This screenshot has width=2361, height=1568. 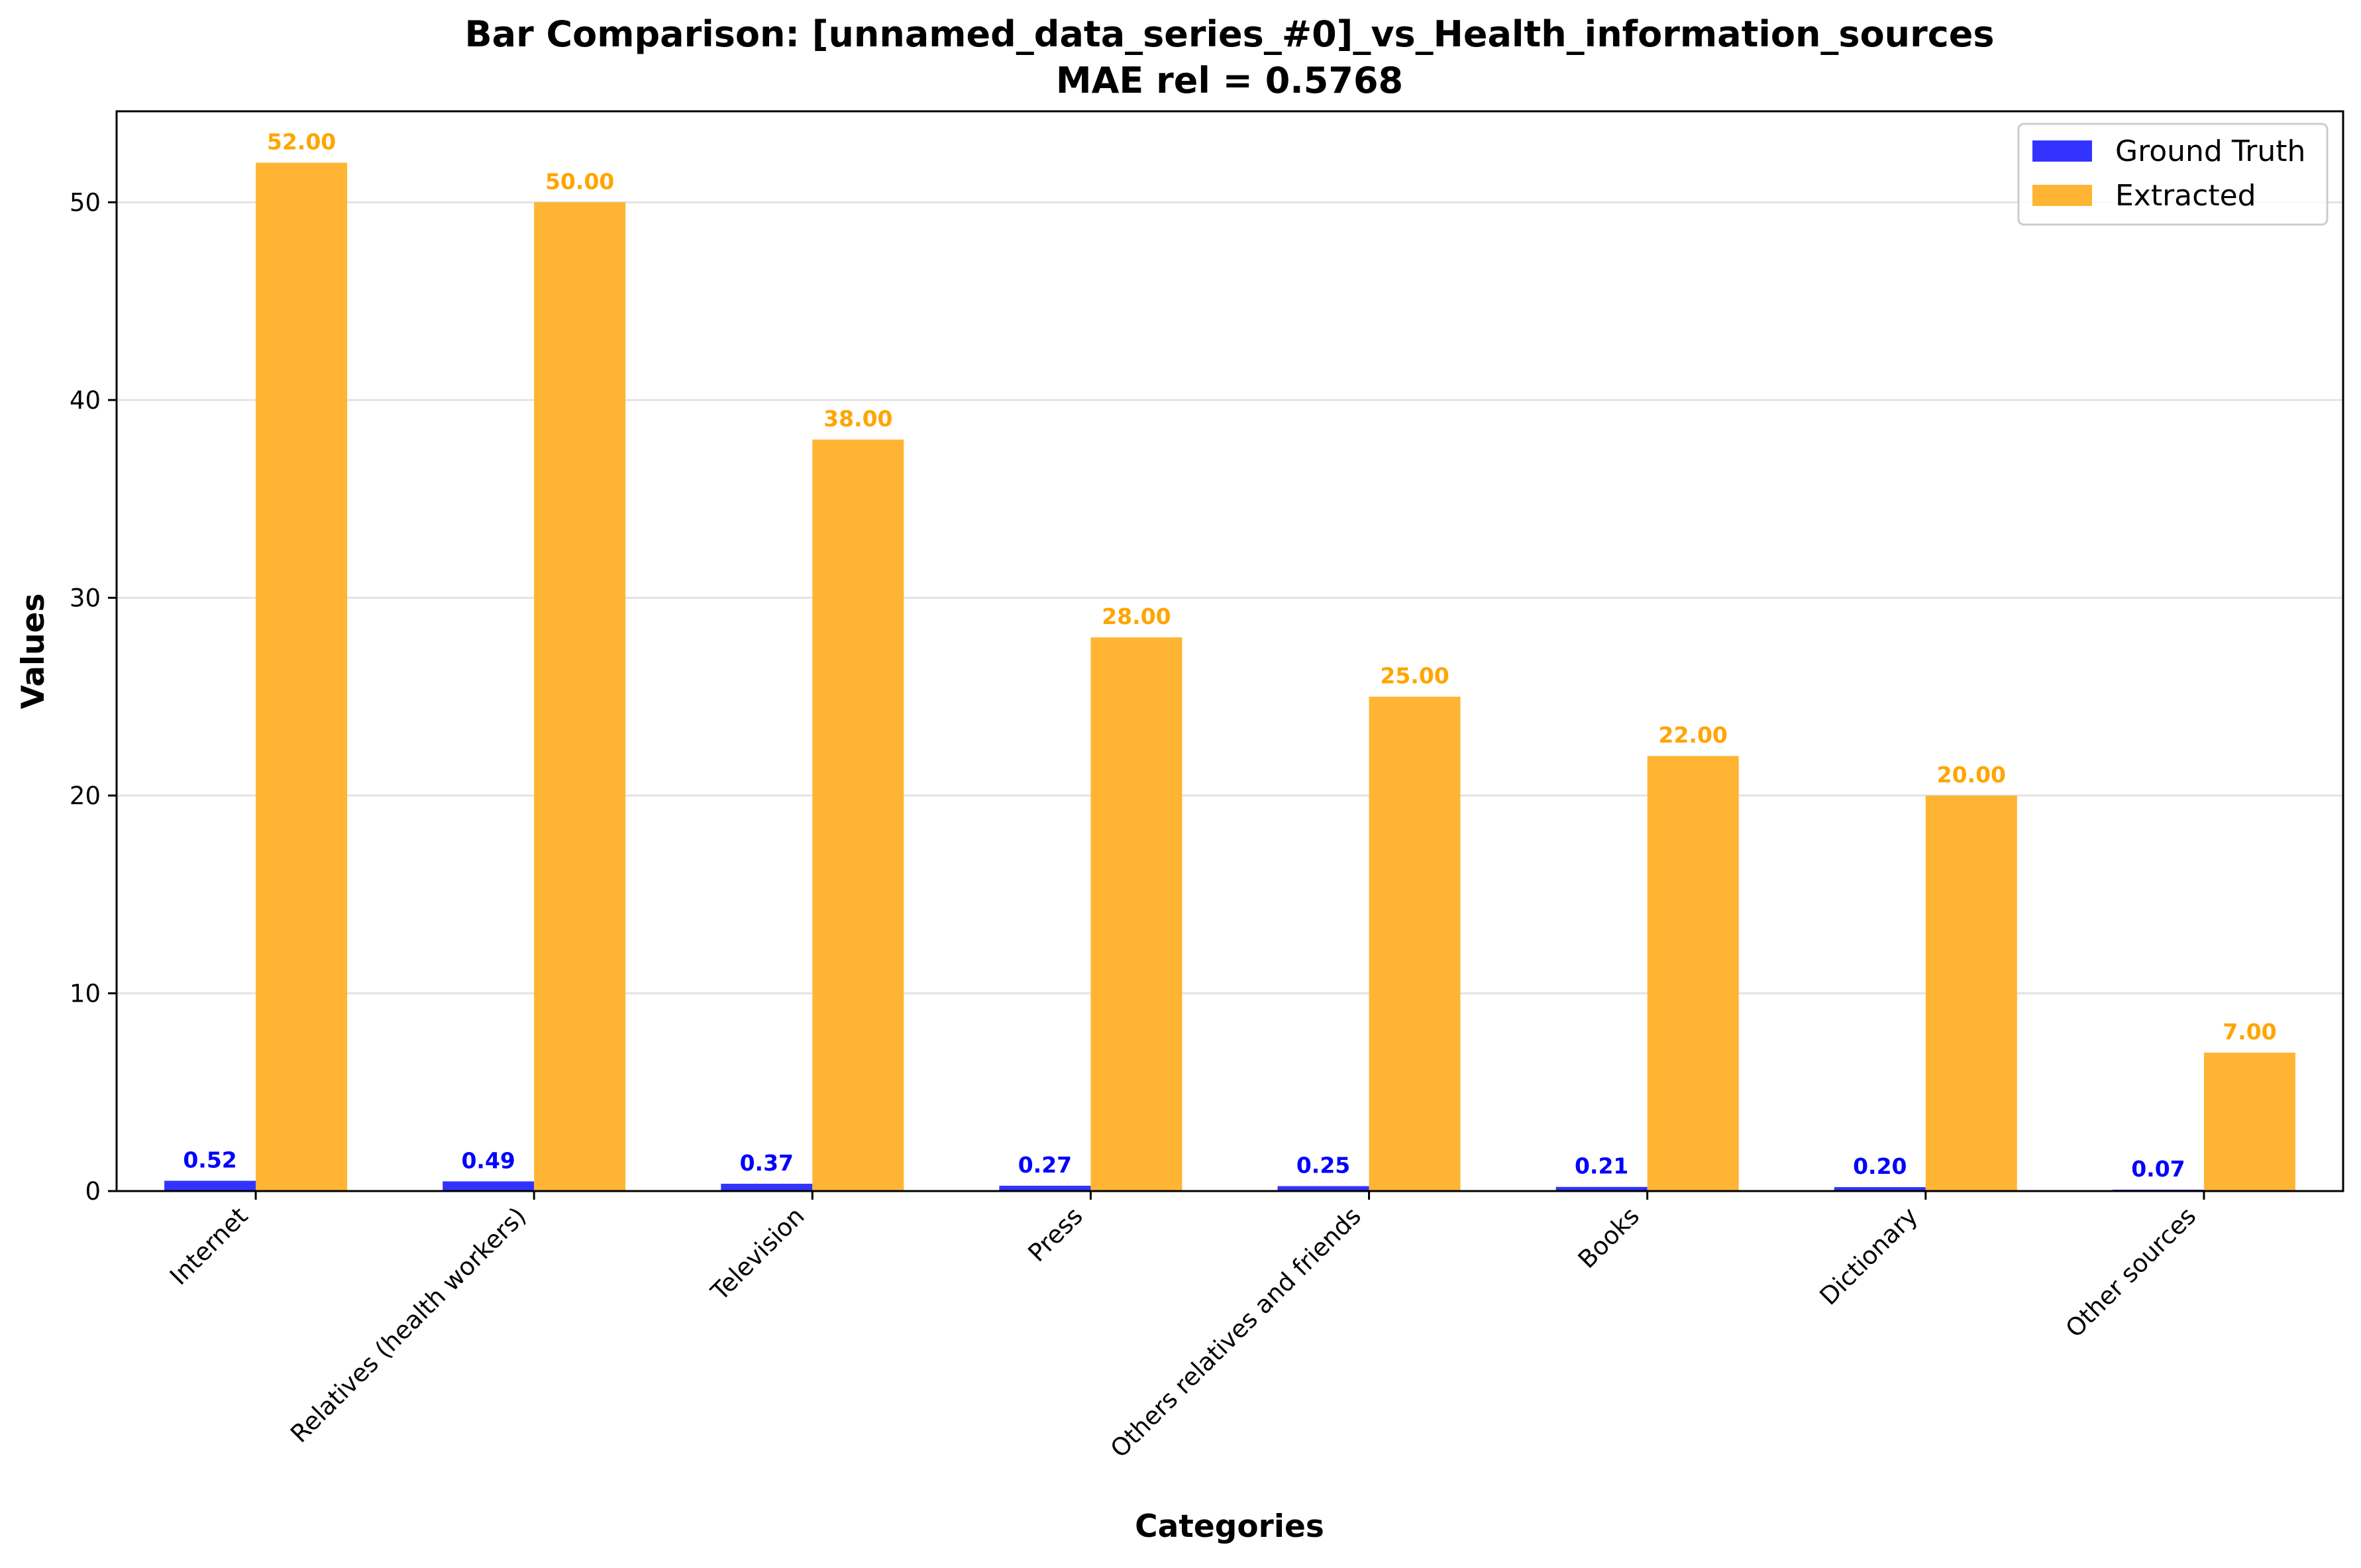 I want to click on x-tick-label: Press, so click(x=1055, y=1234).